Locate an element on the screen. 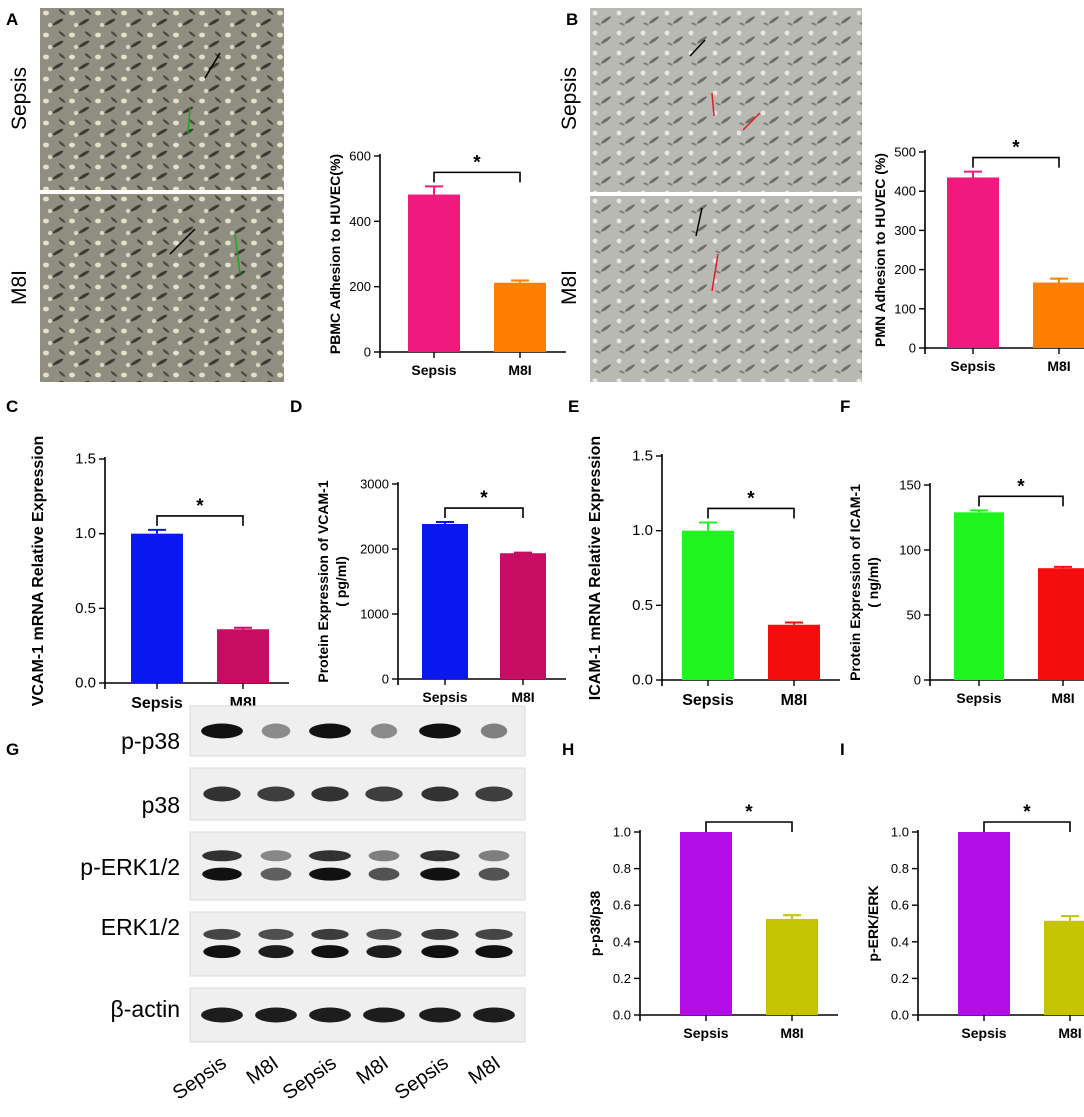 The image size is (1084, 1117). micrograph-b-m8i is located at coordinates (726, 289).